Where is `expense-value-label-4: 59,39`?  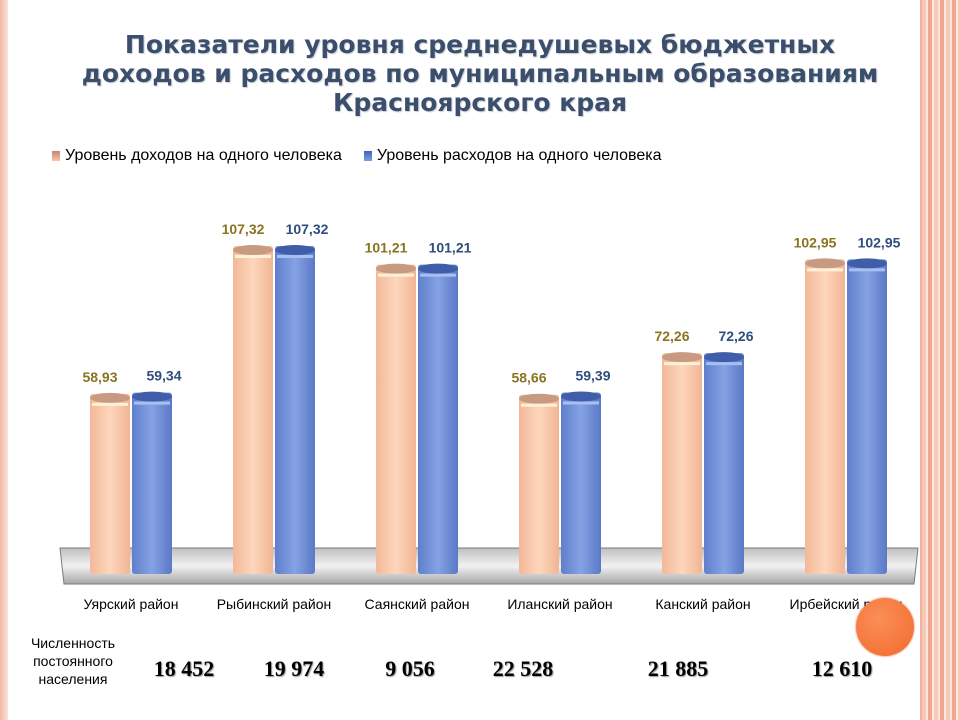
expense-value-label-4: 59,39 is located at coordinates (592, 375).